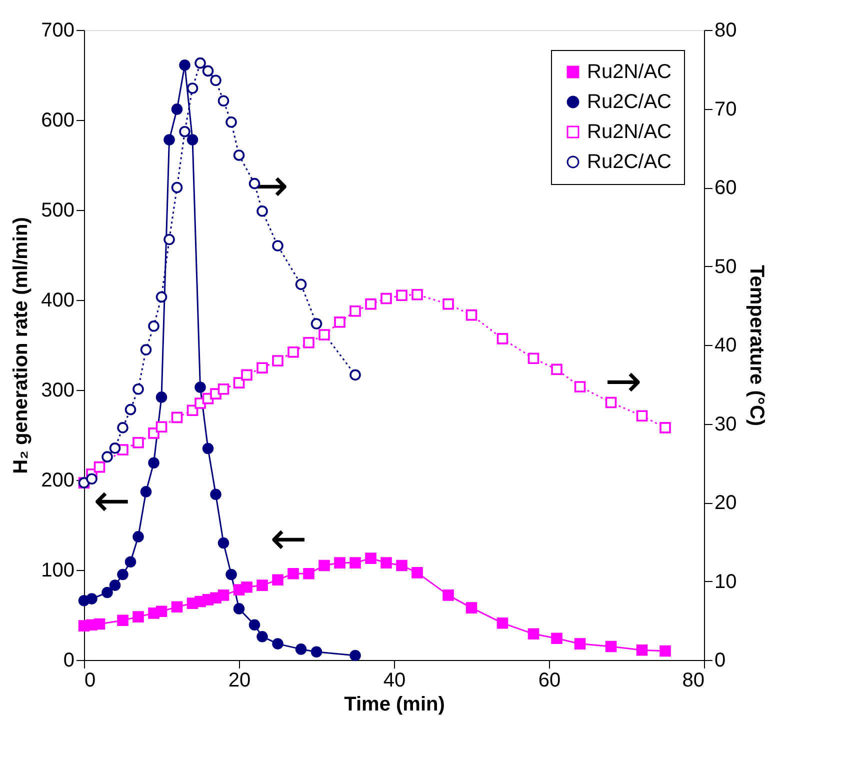  What do you see at coordinates (57, 571) in the screenshot?
I see `y-tick-label: 100` at bounding box center [57, 571].